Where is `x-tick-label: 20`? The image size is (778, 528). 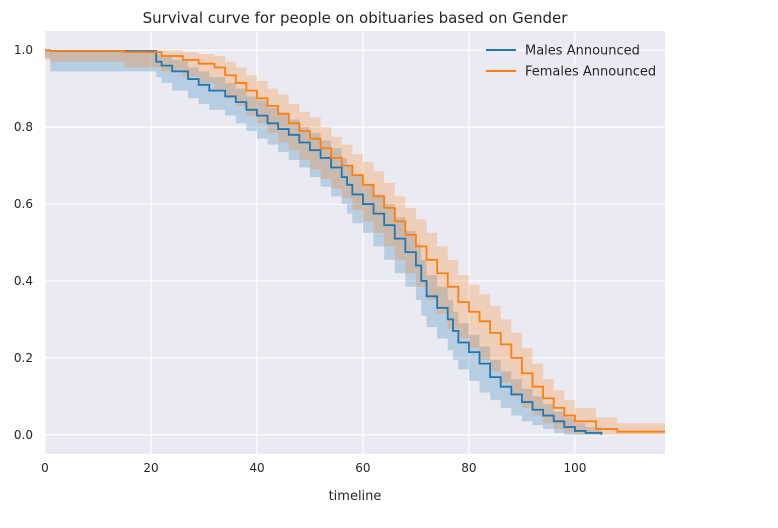 x-tick-label: 20 is located at coordinates (150, 468).